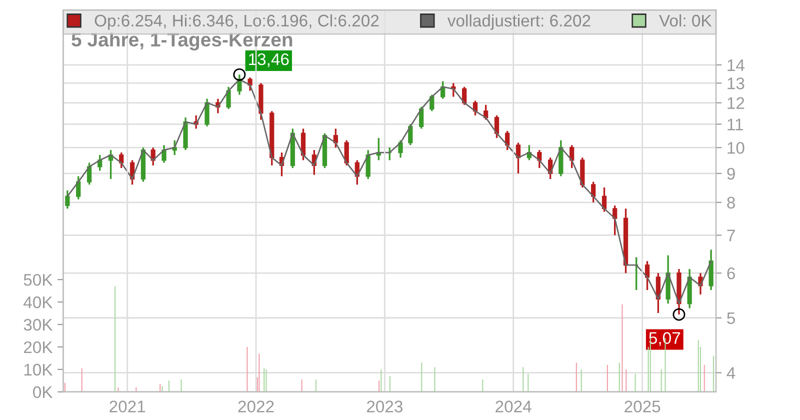 The width and height of the screenshot is (800, 420). I want to click on legend-label: Vol: 0K, so click(685, 20).